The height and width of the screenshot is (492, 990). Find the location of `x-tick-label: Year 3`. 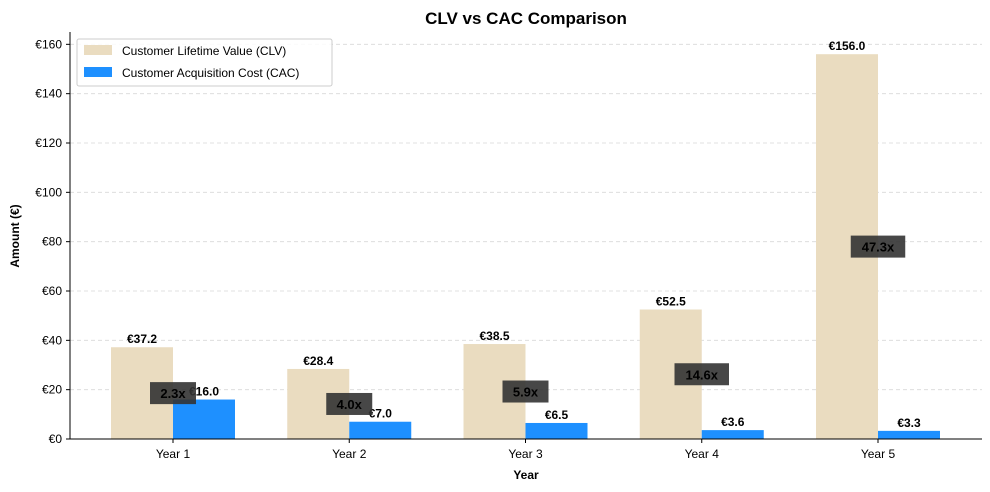

x-tick-label: Year 3 is located at coordinates (525, 454).